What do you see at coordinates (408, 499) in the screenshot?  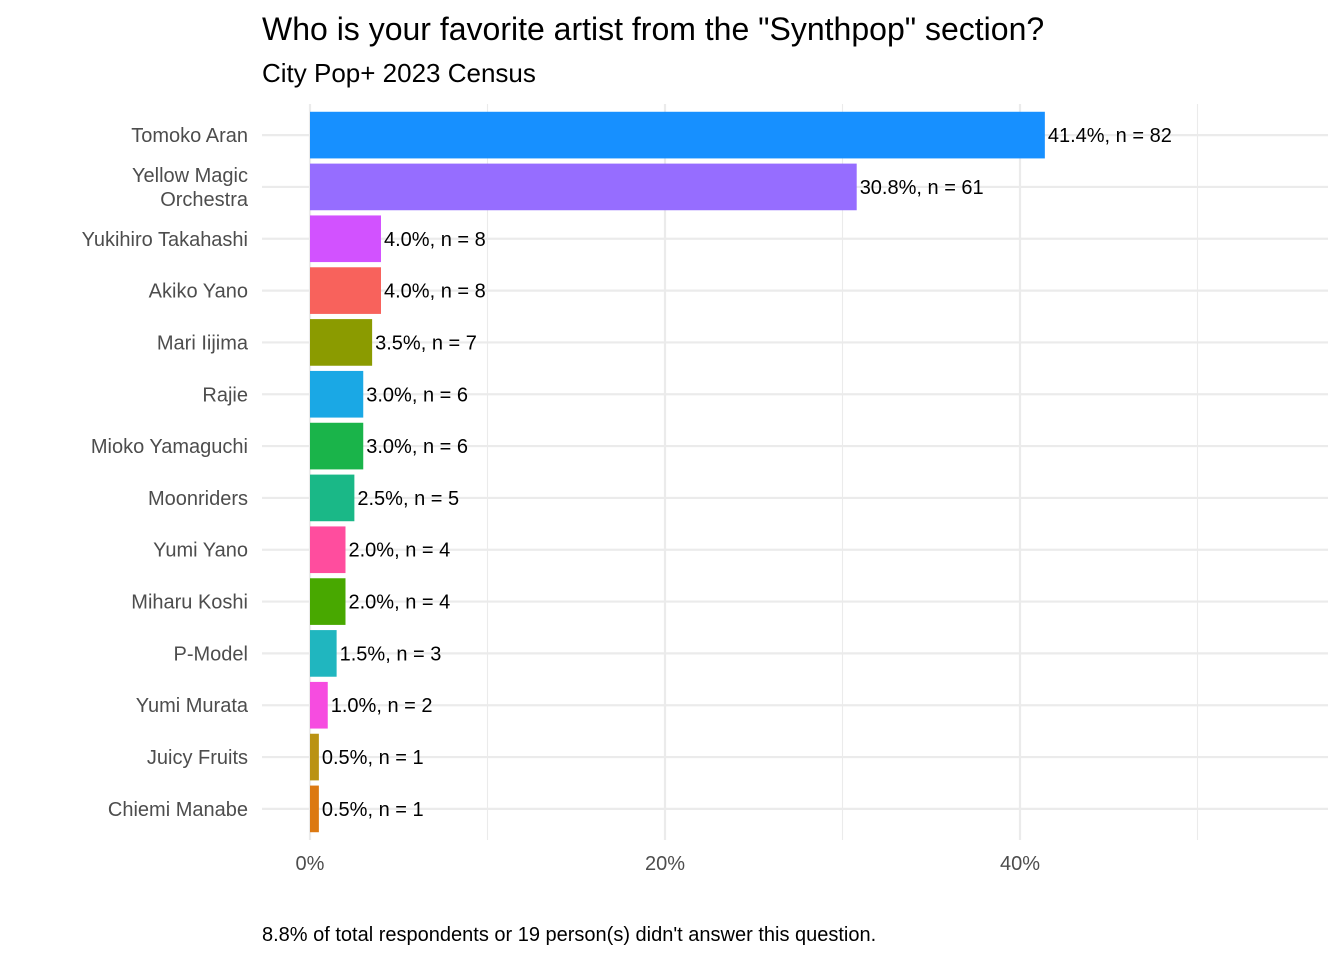 I see `bar-value-label: 2.5%, n = 5` at bounding box center [408, 499].